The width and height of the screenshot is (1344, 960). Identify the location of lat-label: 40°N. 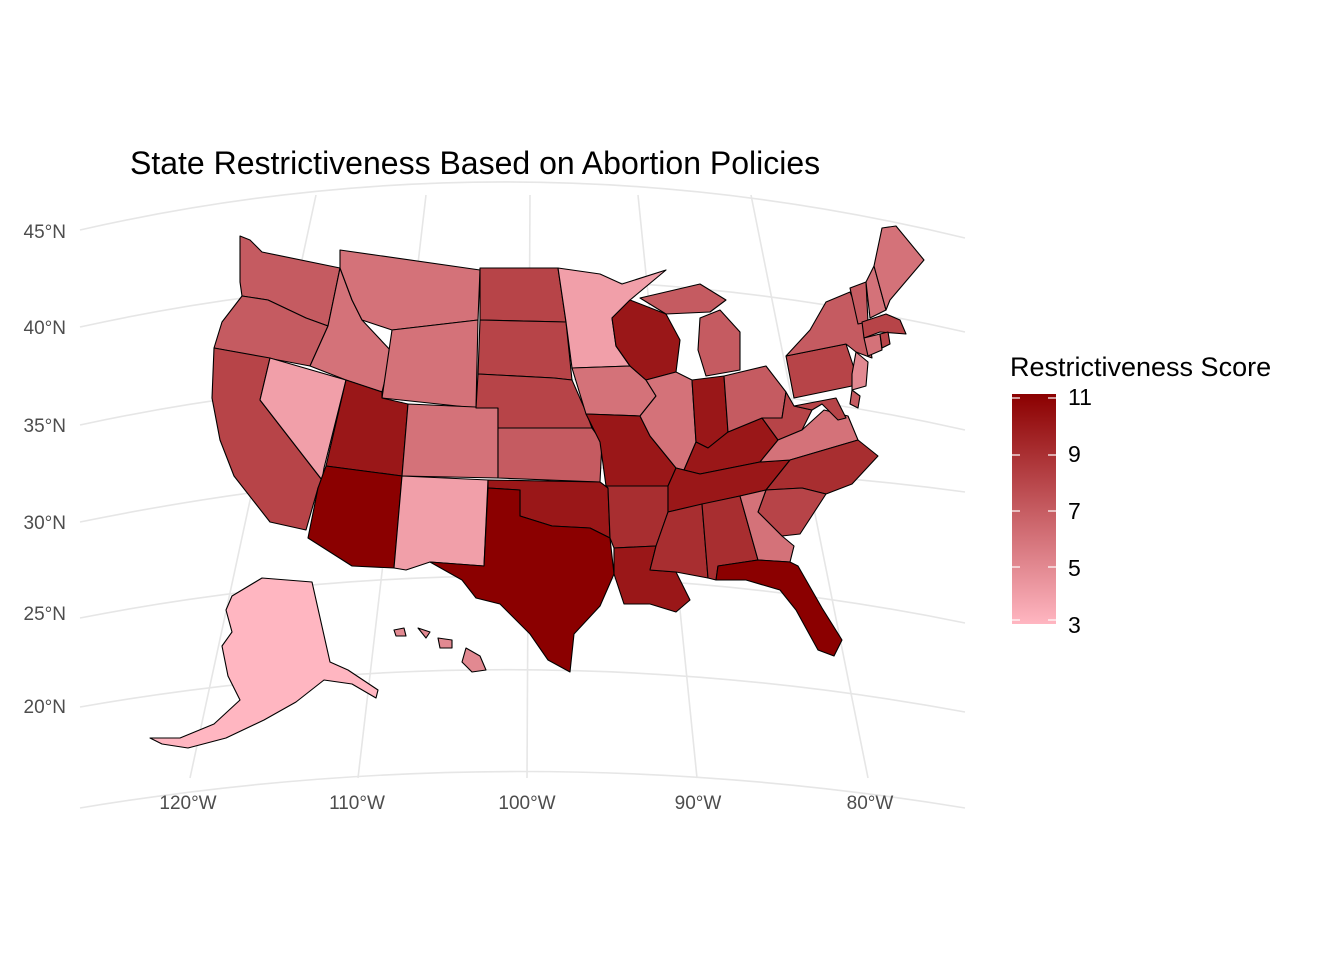
(45, 328).